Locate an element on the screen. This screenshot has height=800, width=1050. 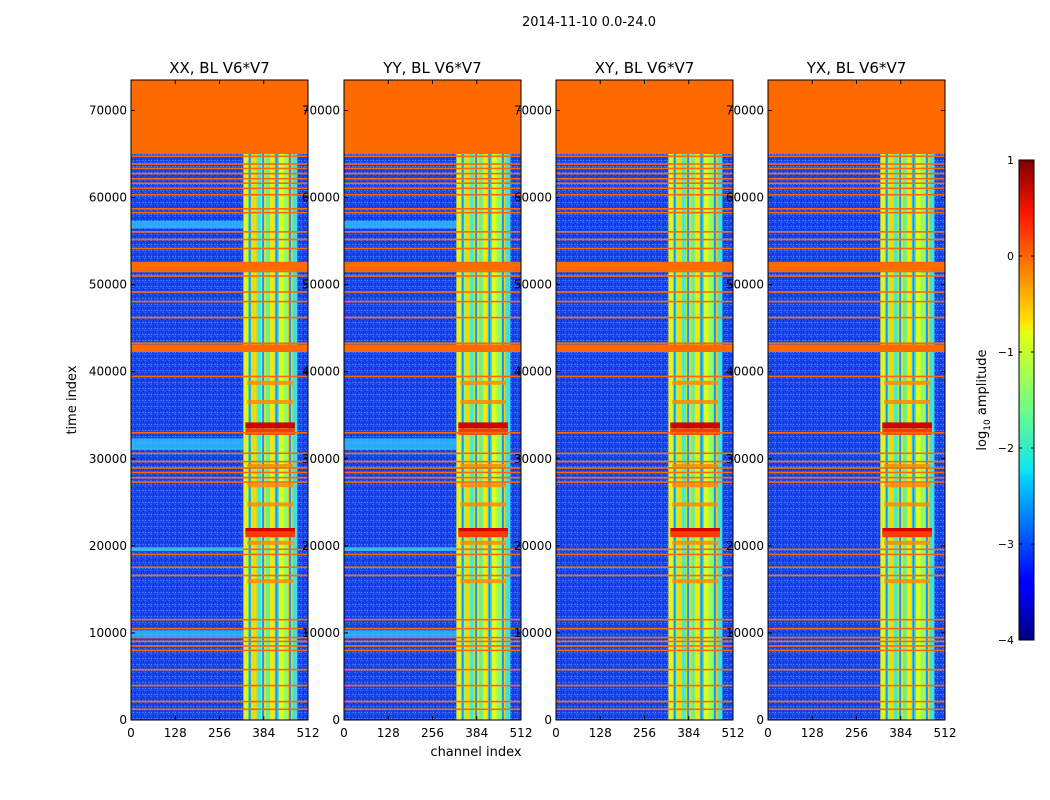
colorbar-tick-label: 0 is located at coordinates (1010, 256).